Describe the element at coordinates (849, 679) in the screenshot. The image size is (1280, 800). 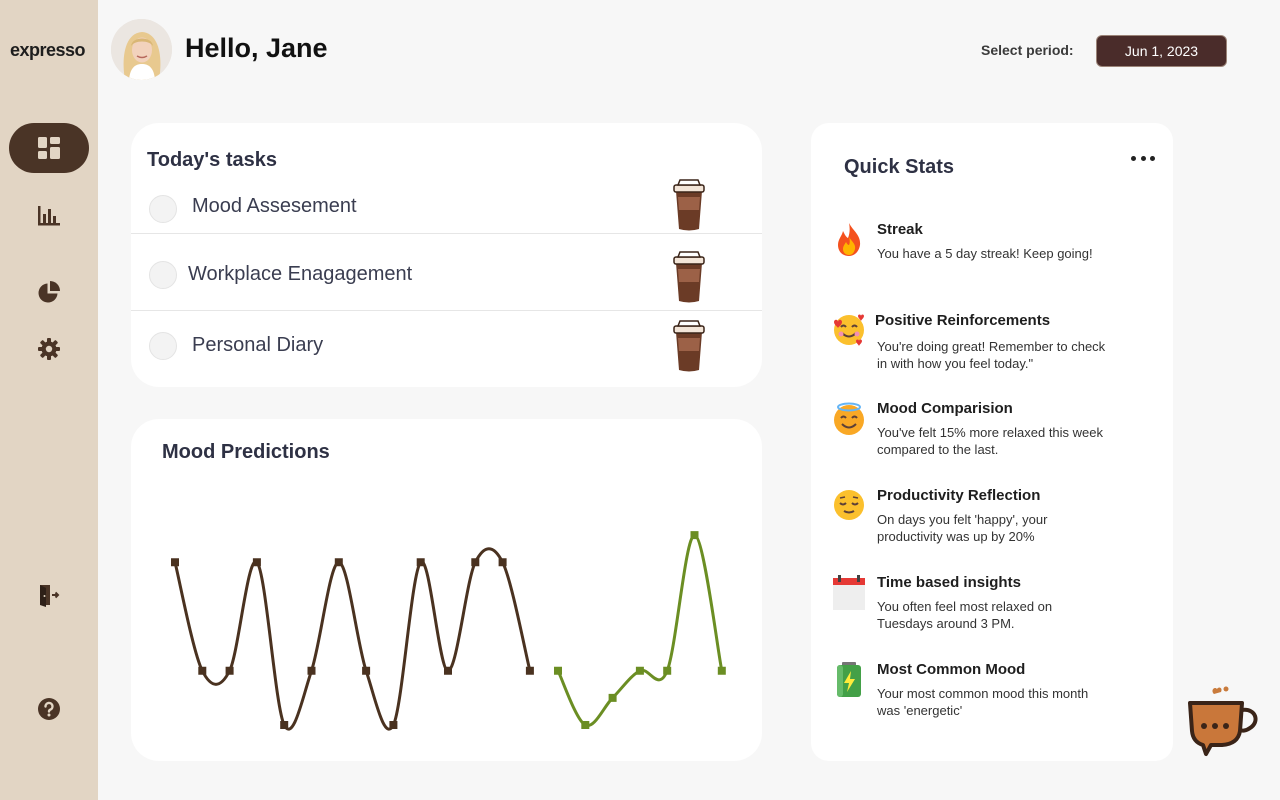
I see `battery-icon` at that location.